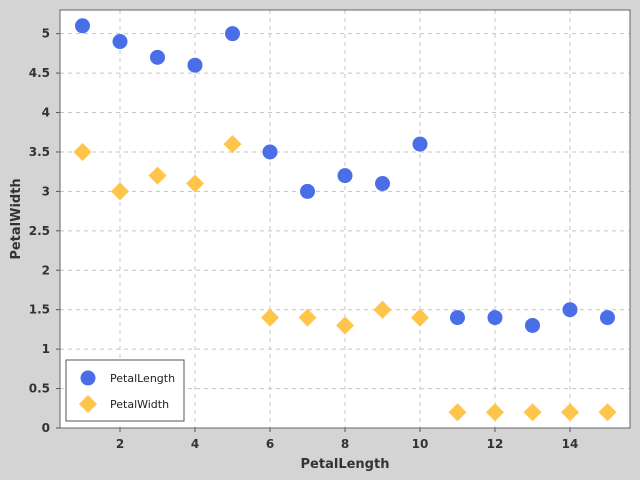 The width and height of the screenshot is (640, 480). I want to click on y-tick-label: 3, so click(46, 191).